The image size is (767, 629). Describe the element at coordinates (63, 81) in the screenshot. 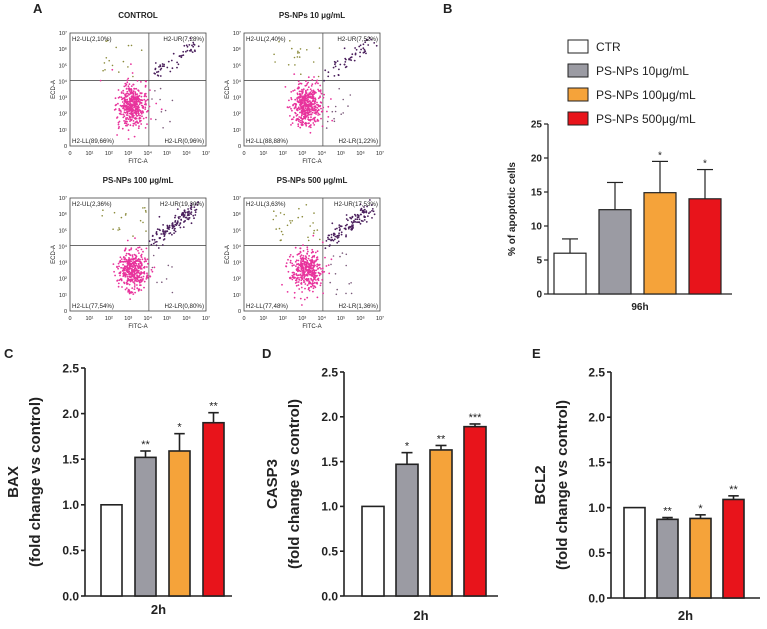

I see `y-tick-label: 10⁴` at that location.